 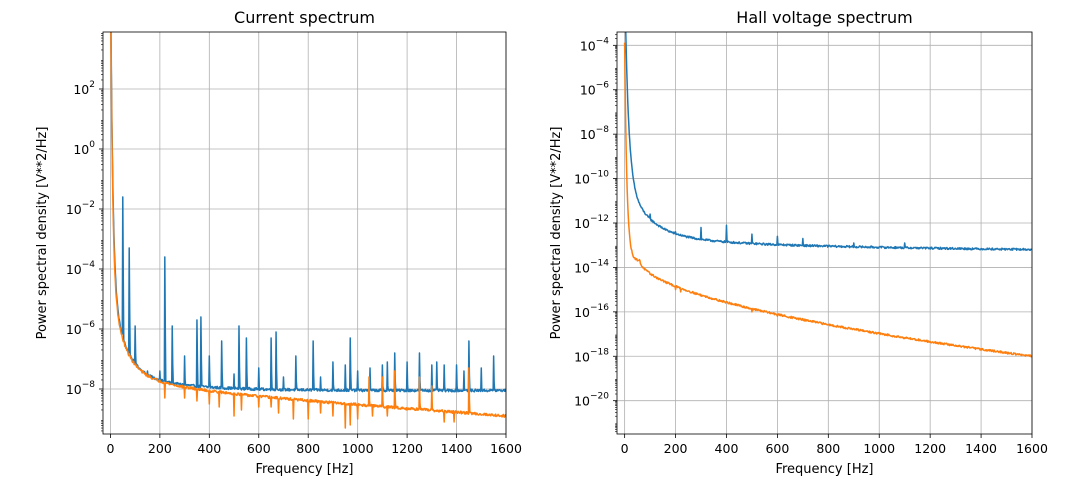 I want to click on chart-title: Current spectrum, so click(x=304, y=17).